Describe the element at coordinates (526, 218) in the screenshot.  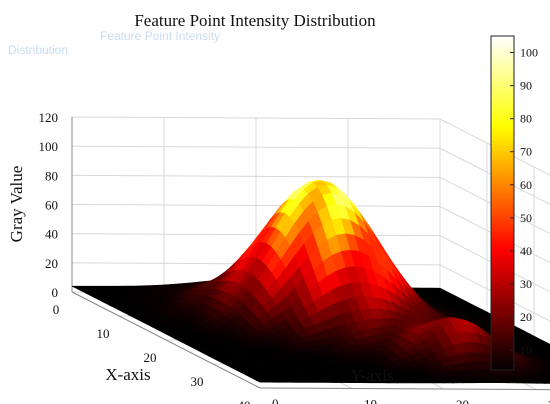
I see `colorbar-tick-label: 50` at that location.